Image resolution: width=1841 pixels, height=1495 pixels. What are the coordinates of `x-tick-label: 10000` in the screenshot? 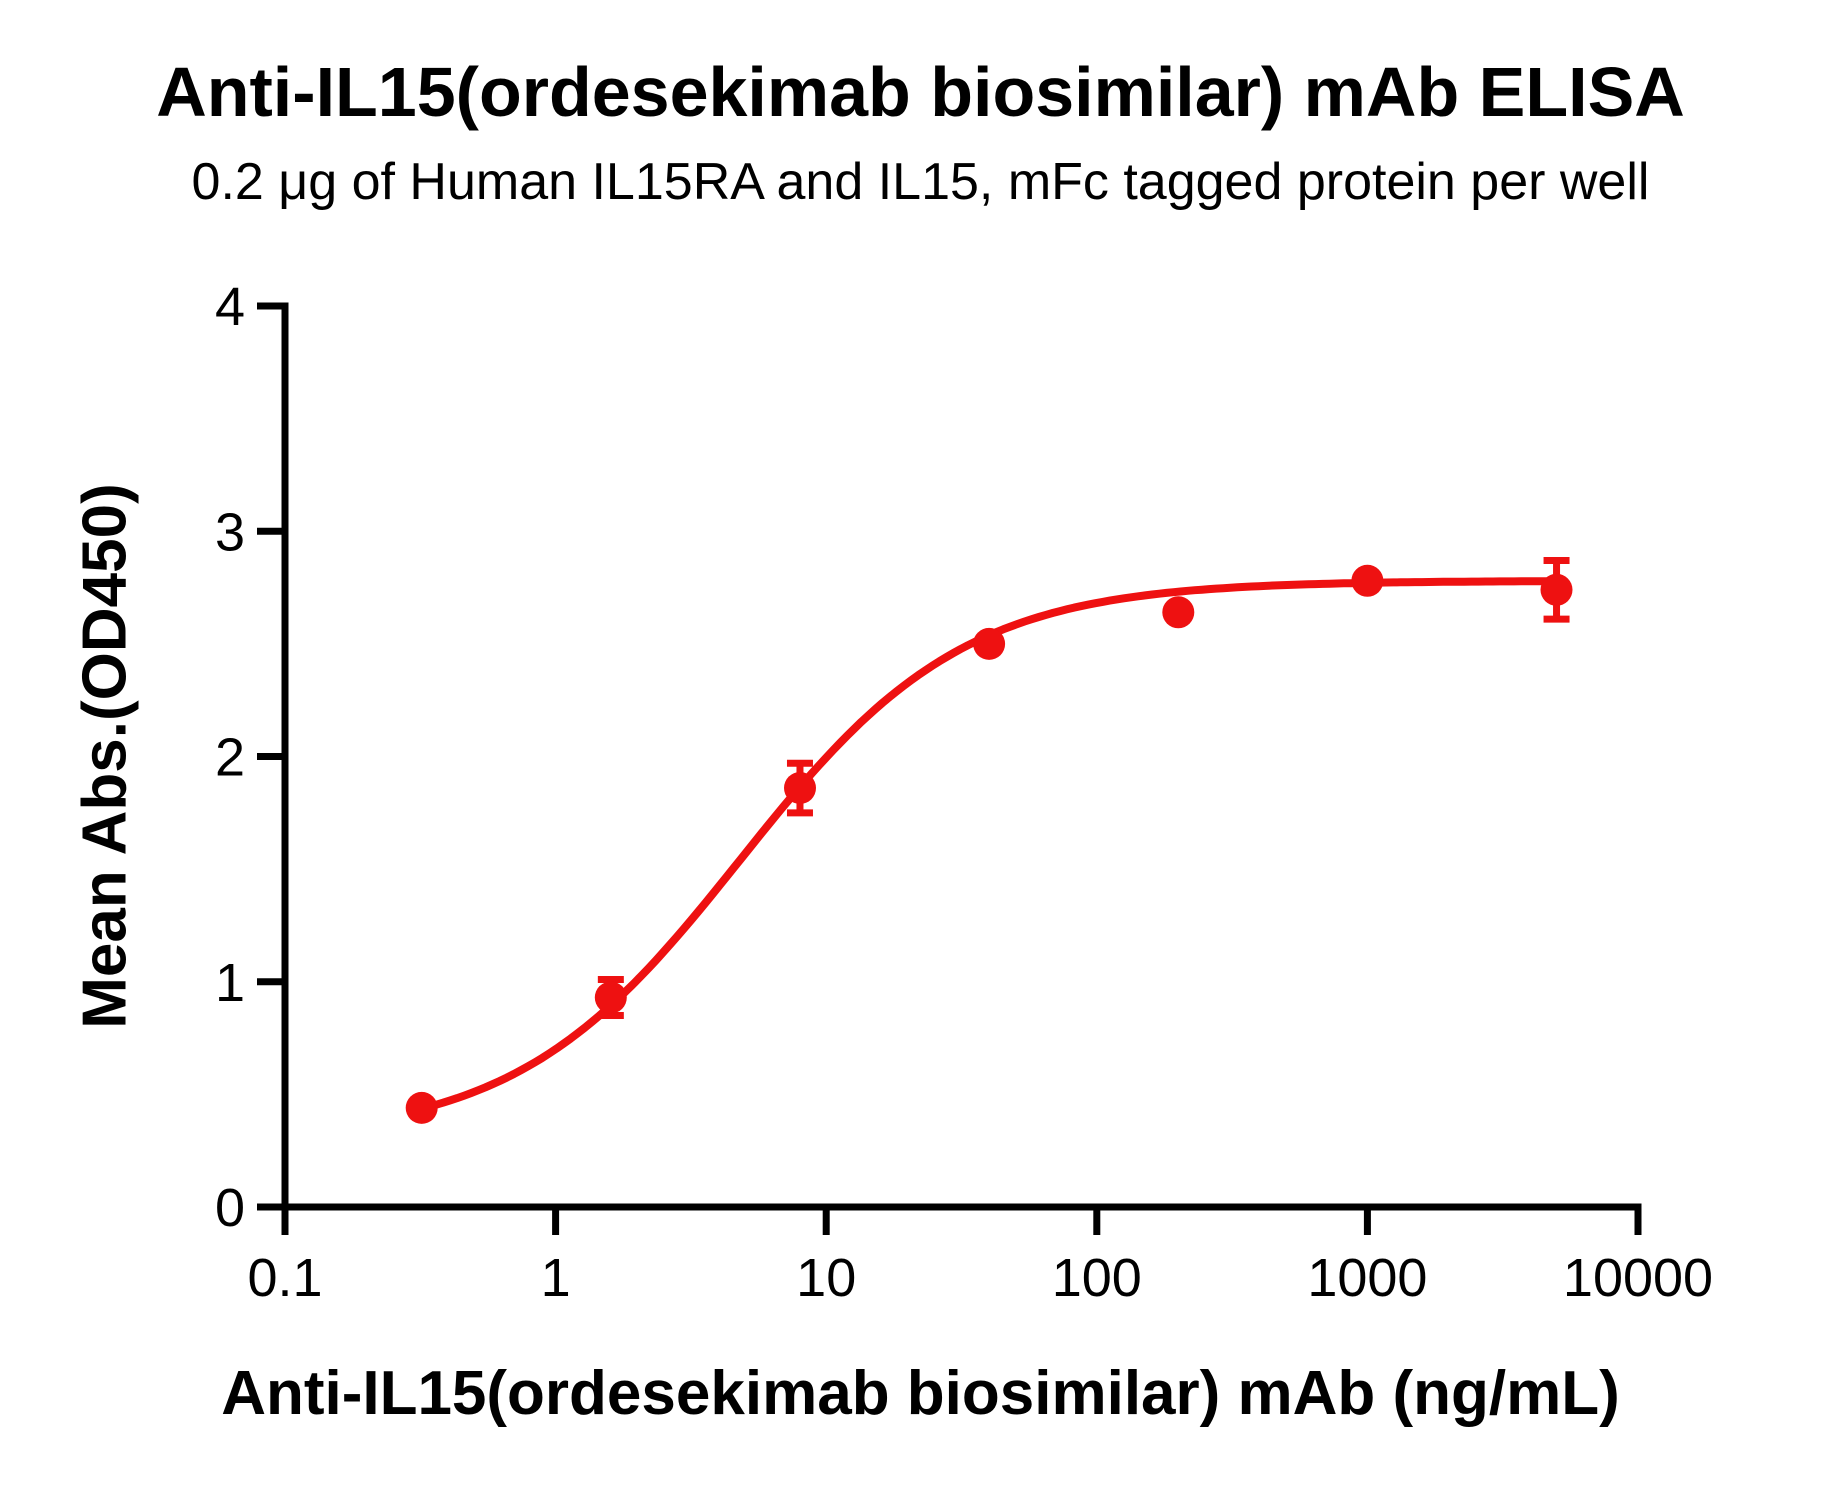 It's located at (1638, 1278).